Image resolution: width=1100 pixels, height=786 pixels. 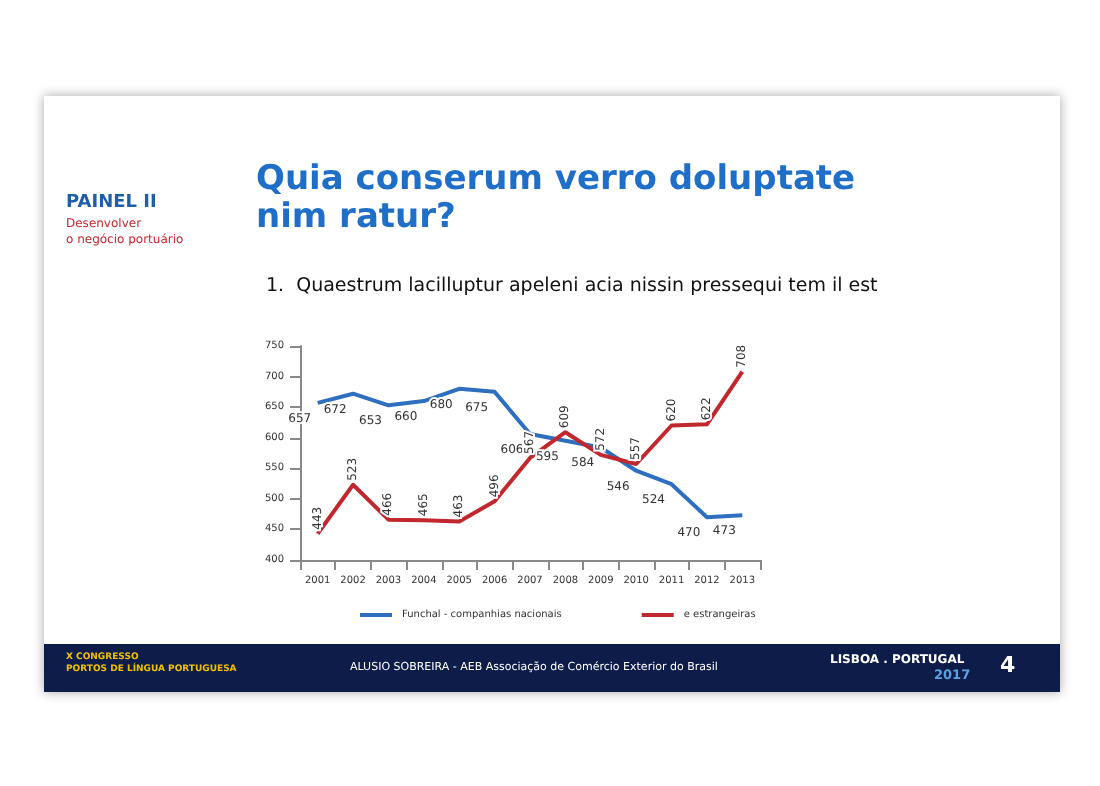 I want to click on line-series, so click(x=530, y=452).